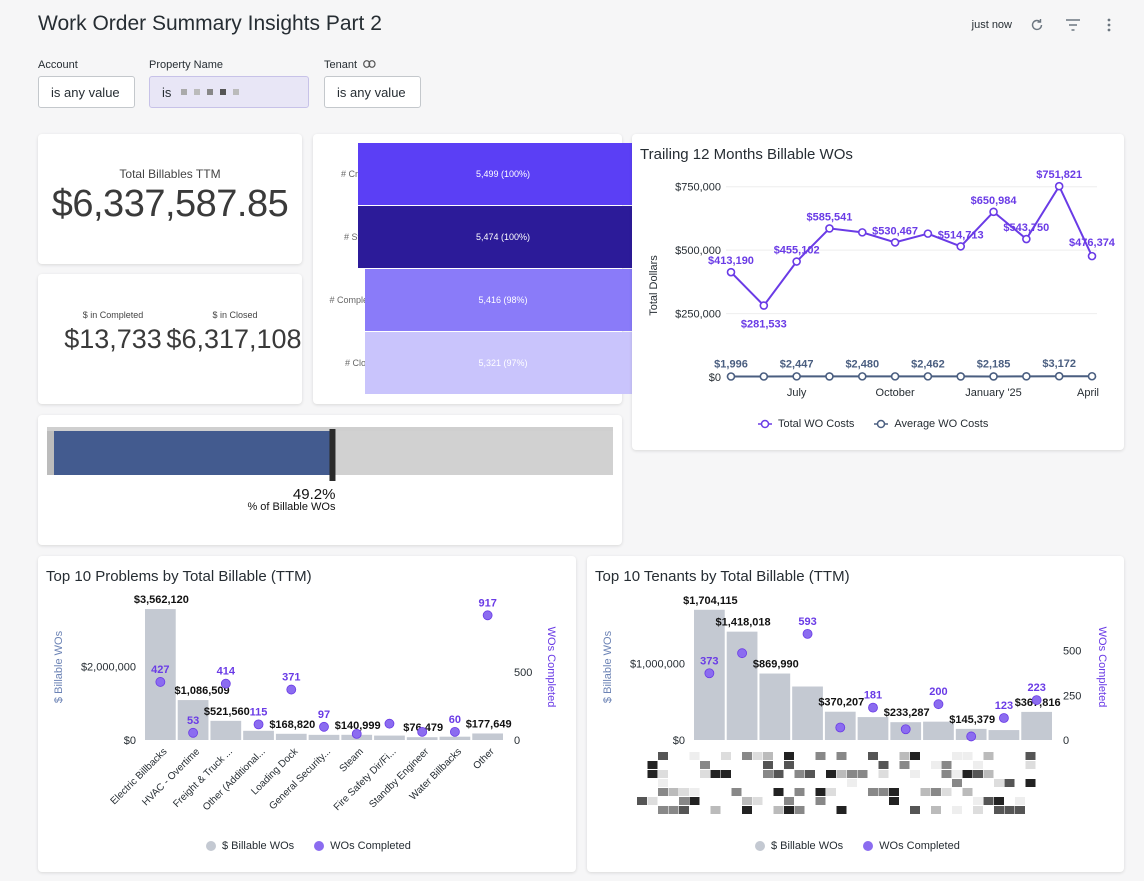 Image resolution: width=1144 pixels, height=881 pixels. I want to click on filter-account: Account is any value, so click(86, 83).